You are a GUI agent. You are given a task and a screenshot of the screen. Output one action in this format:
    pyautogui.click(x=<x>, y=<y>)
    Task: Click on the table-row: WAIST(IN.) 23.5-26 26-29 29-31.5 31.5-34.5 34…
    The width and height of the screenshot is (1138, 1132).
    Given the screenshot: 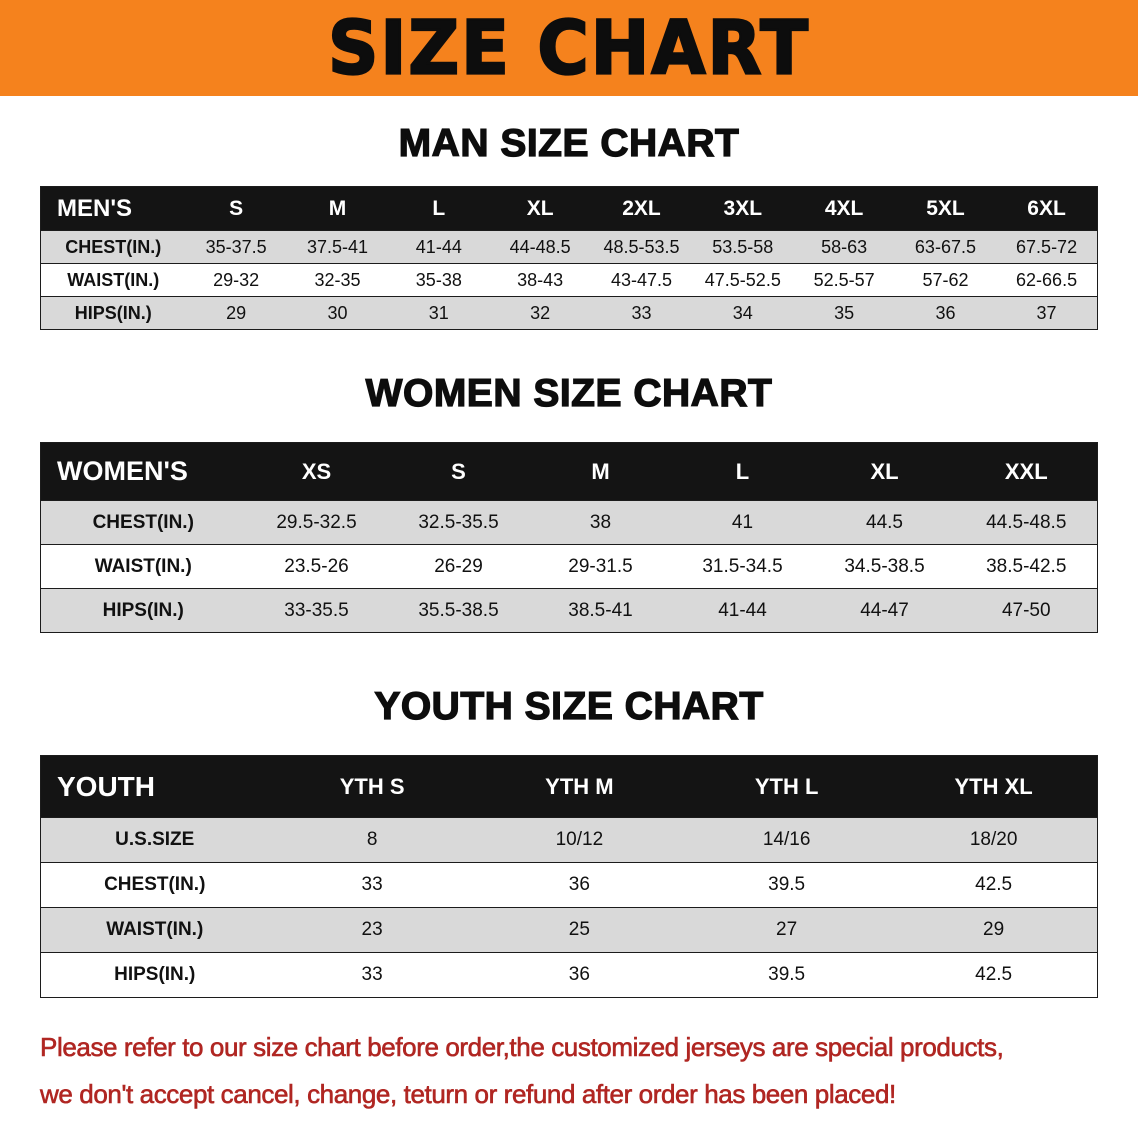 What is the action you would take?
    pyautogui.click(x=569, y=566)
    